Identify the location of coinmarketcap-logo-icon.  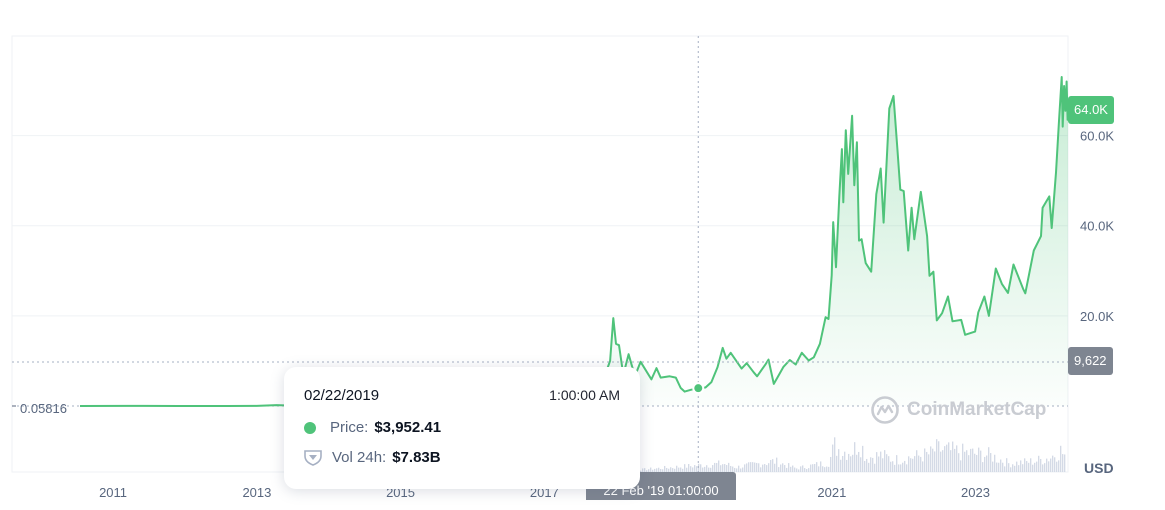
(885, 410).